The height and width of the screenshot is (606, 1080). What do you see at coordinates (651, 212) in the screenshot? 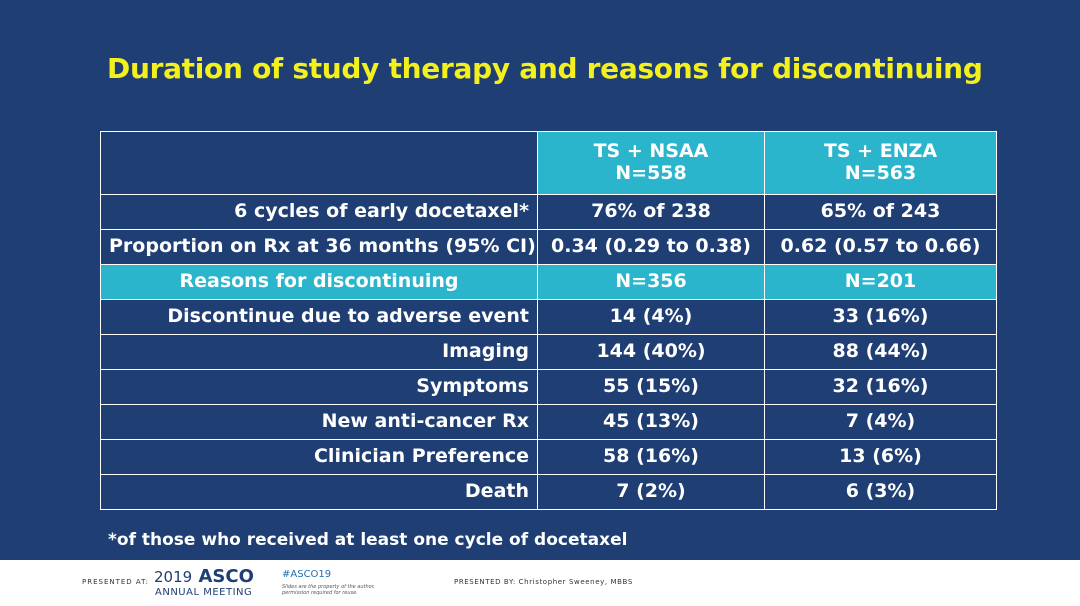
I see `row-value-nsaa: 76% of 238` at bounding box center [651, 212].